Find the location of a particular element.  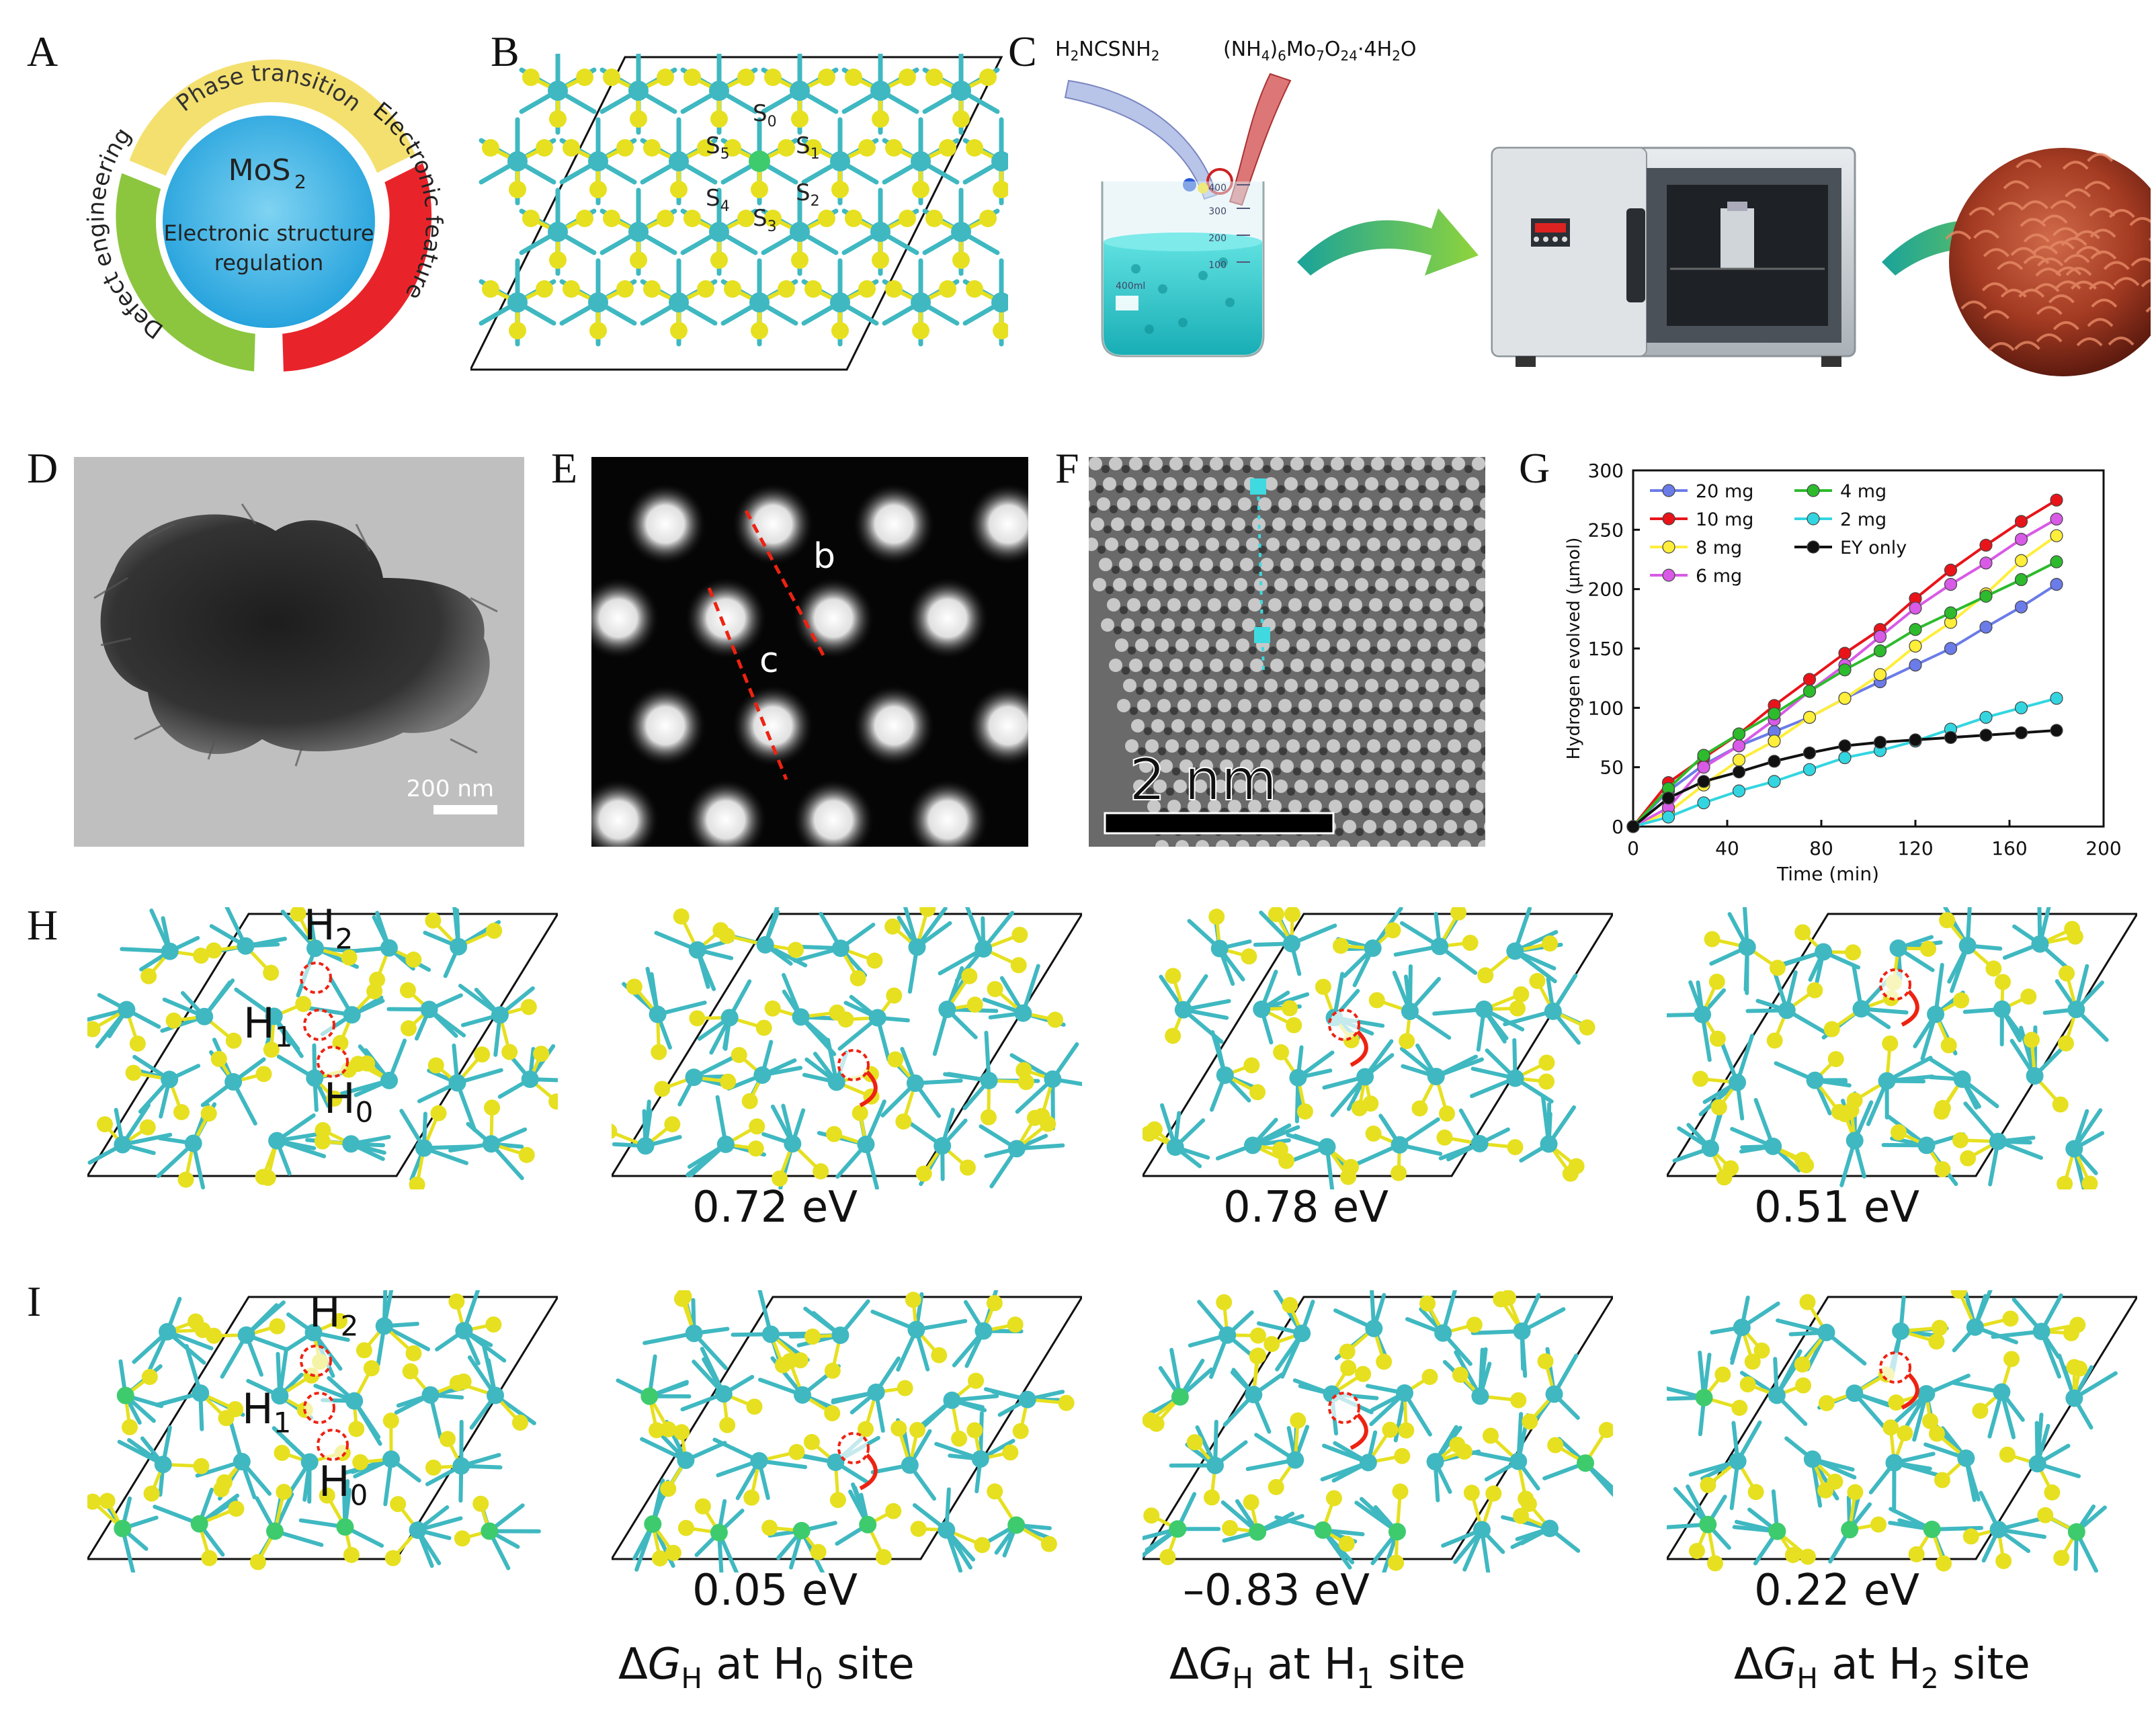

panel-f-marker-bottom is located at coordinates (1262, 635).